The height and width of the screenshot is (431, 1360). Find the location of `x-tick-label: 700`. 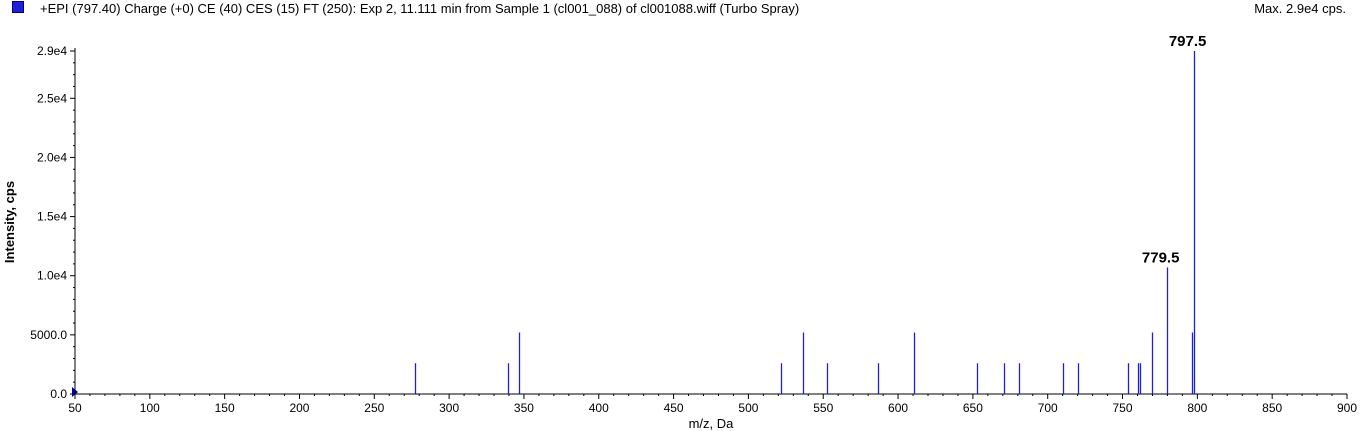

x-tick-label: 700 is located at coordinates (1048, 408).